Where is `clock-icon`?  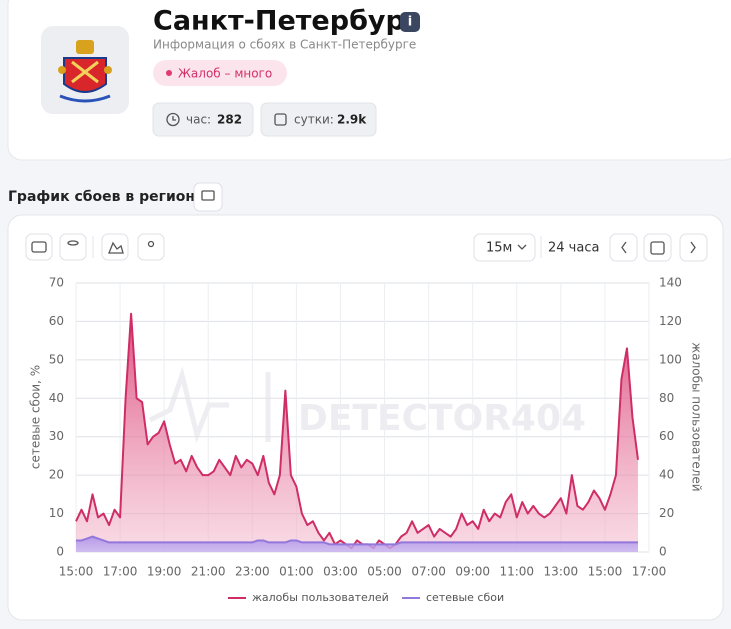 clock-icon is located at coordinates (173, 119).